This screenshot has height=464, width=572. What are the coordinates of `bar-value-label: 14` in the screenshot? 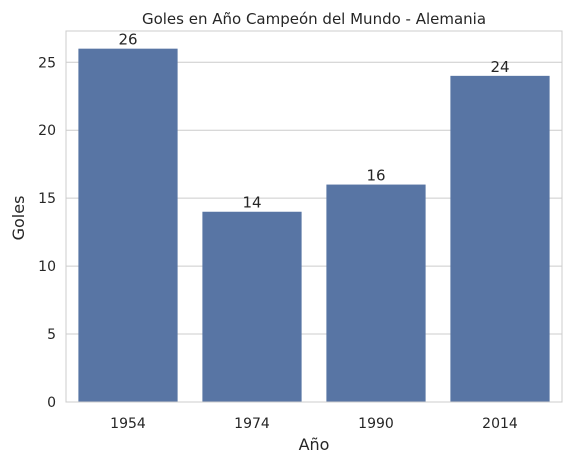 It's located at (251, 203).